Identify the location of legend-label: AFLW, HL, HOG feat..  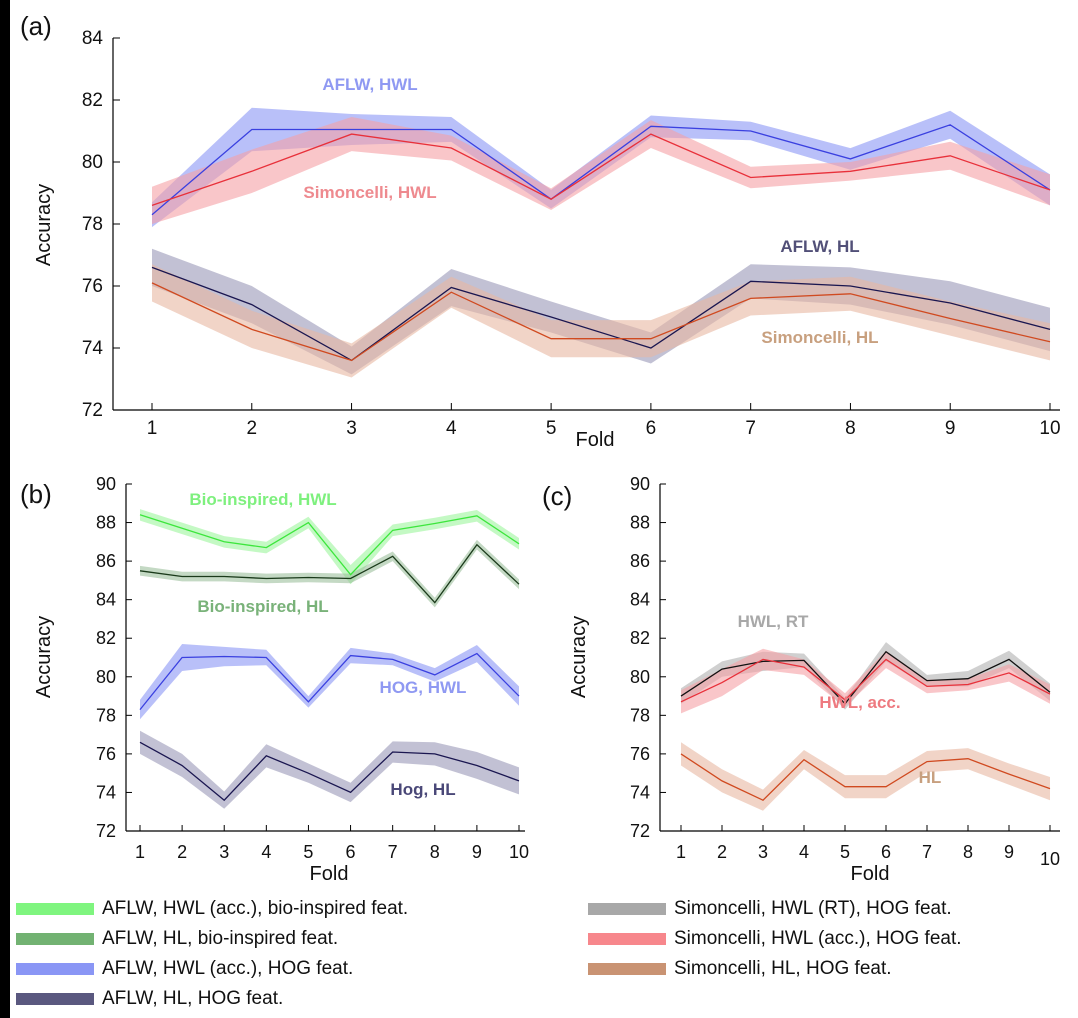
(193, 998).